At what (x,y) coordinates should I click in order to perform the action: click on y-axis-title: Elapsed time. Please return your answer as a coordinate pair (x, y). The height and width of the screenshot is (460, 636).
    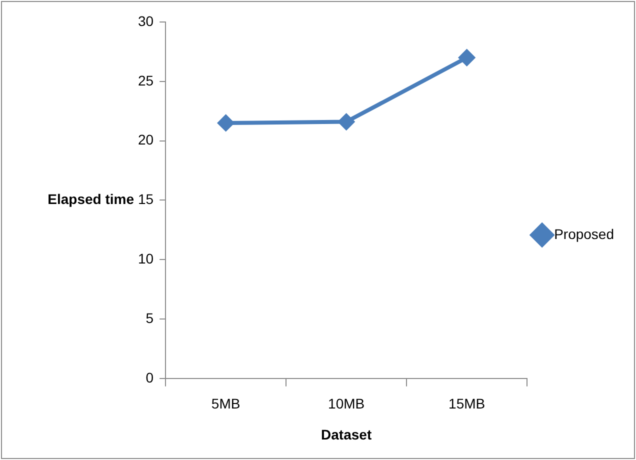
    Looking at the image, I should click on (91, 199).